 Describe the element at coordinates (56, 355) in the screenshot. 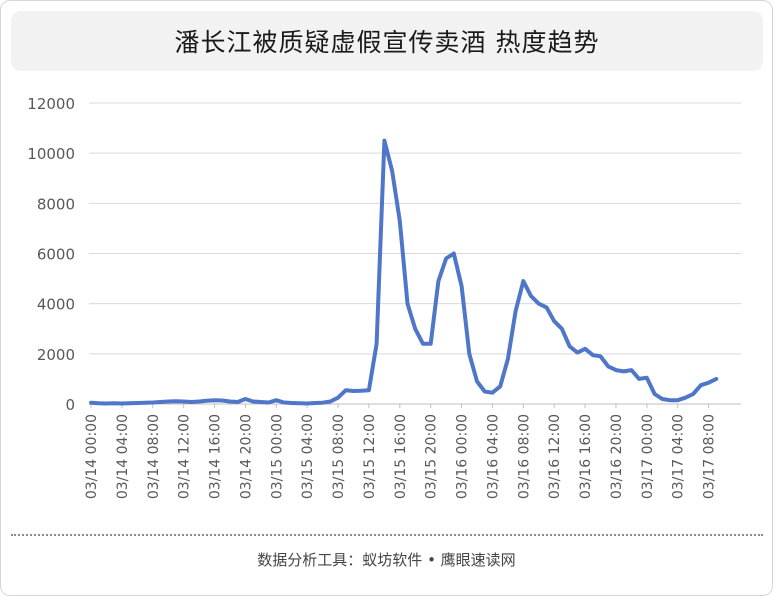

I see `y-tick-label: 2000` at that location.